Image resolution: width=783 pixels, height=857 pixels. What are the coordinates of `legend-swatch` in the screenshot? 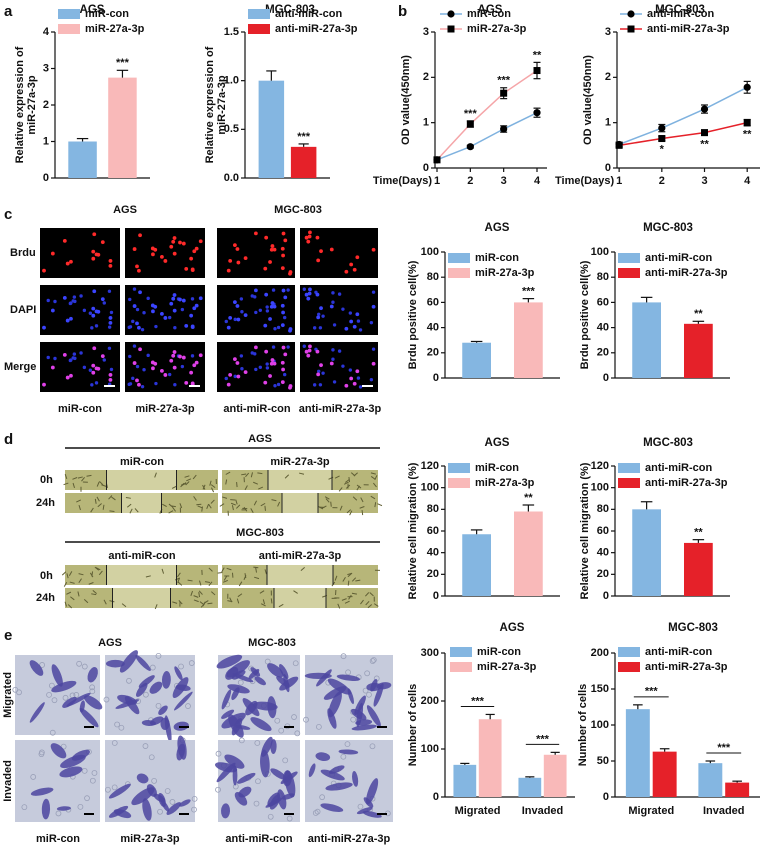 It's located at (629, 258).